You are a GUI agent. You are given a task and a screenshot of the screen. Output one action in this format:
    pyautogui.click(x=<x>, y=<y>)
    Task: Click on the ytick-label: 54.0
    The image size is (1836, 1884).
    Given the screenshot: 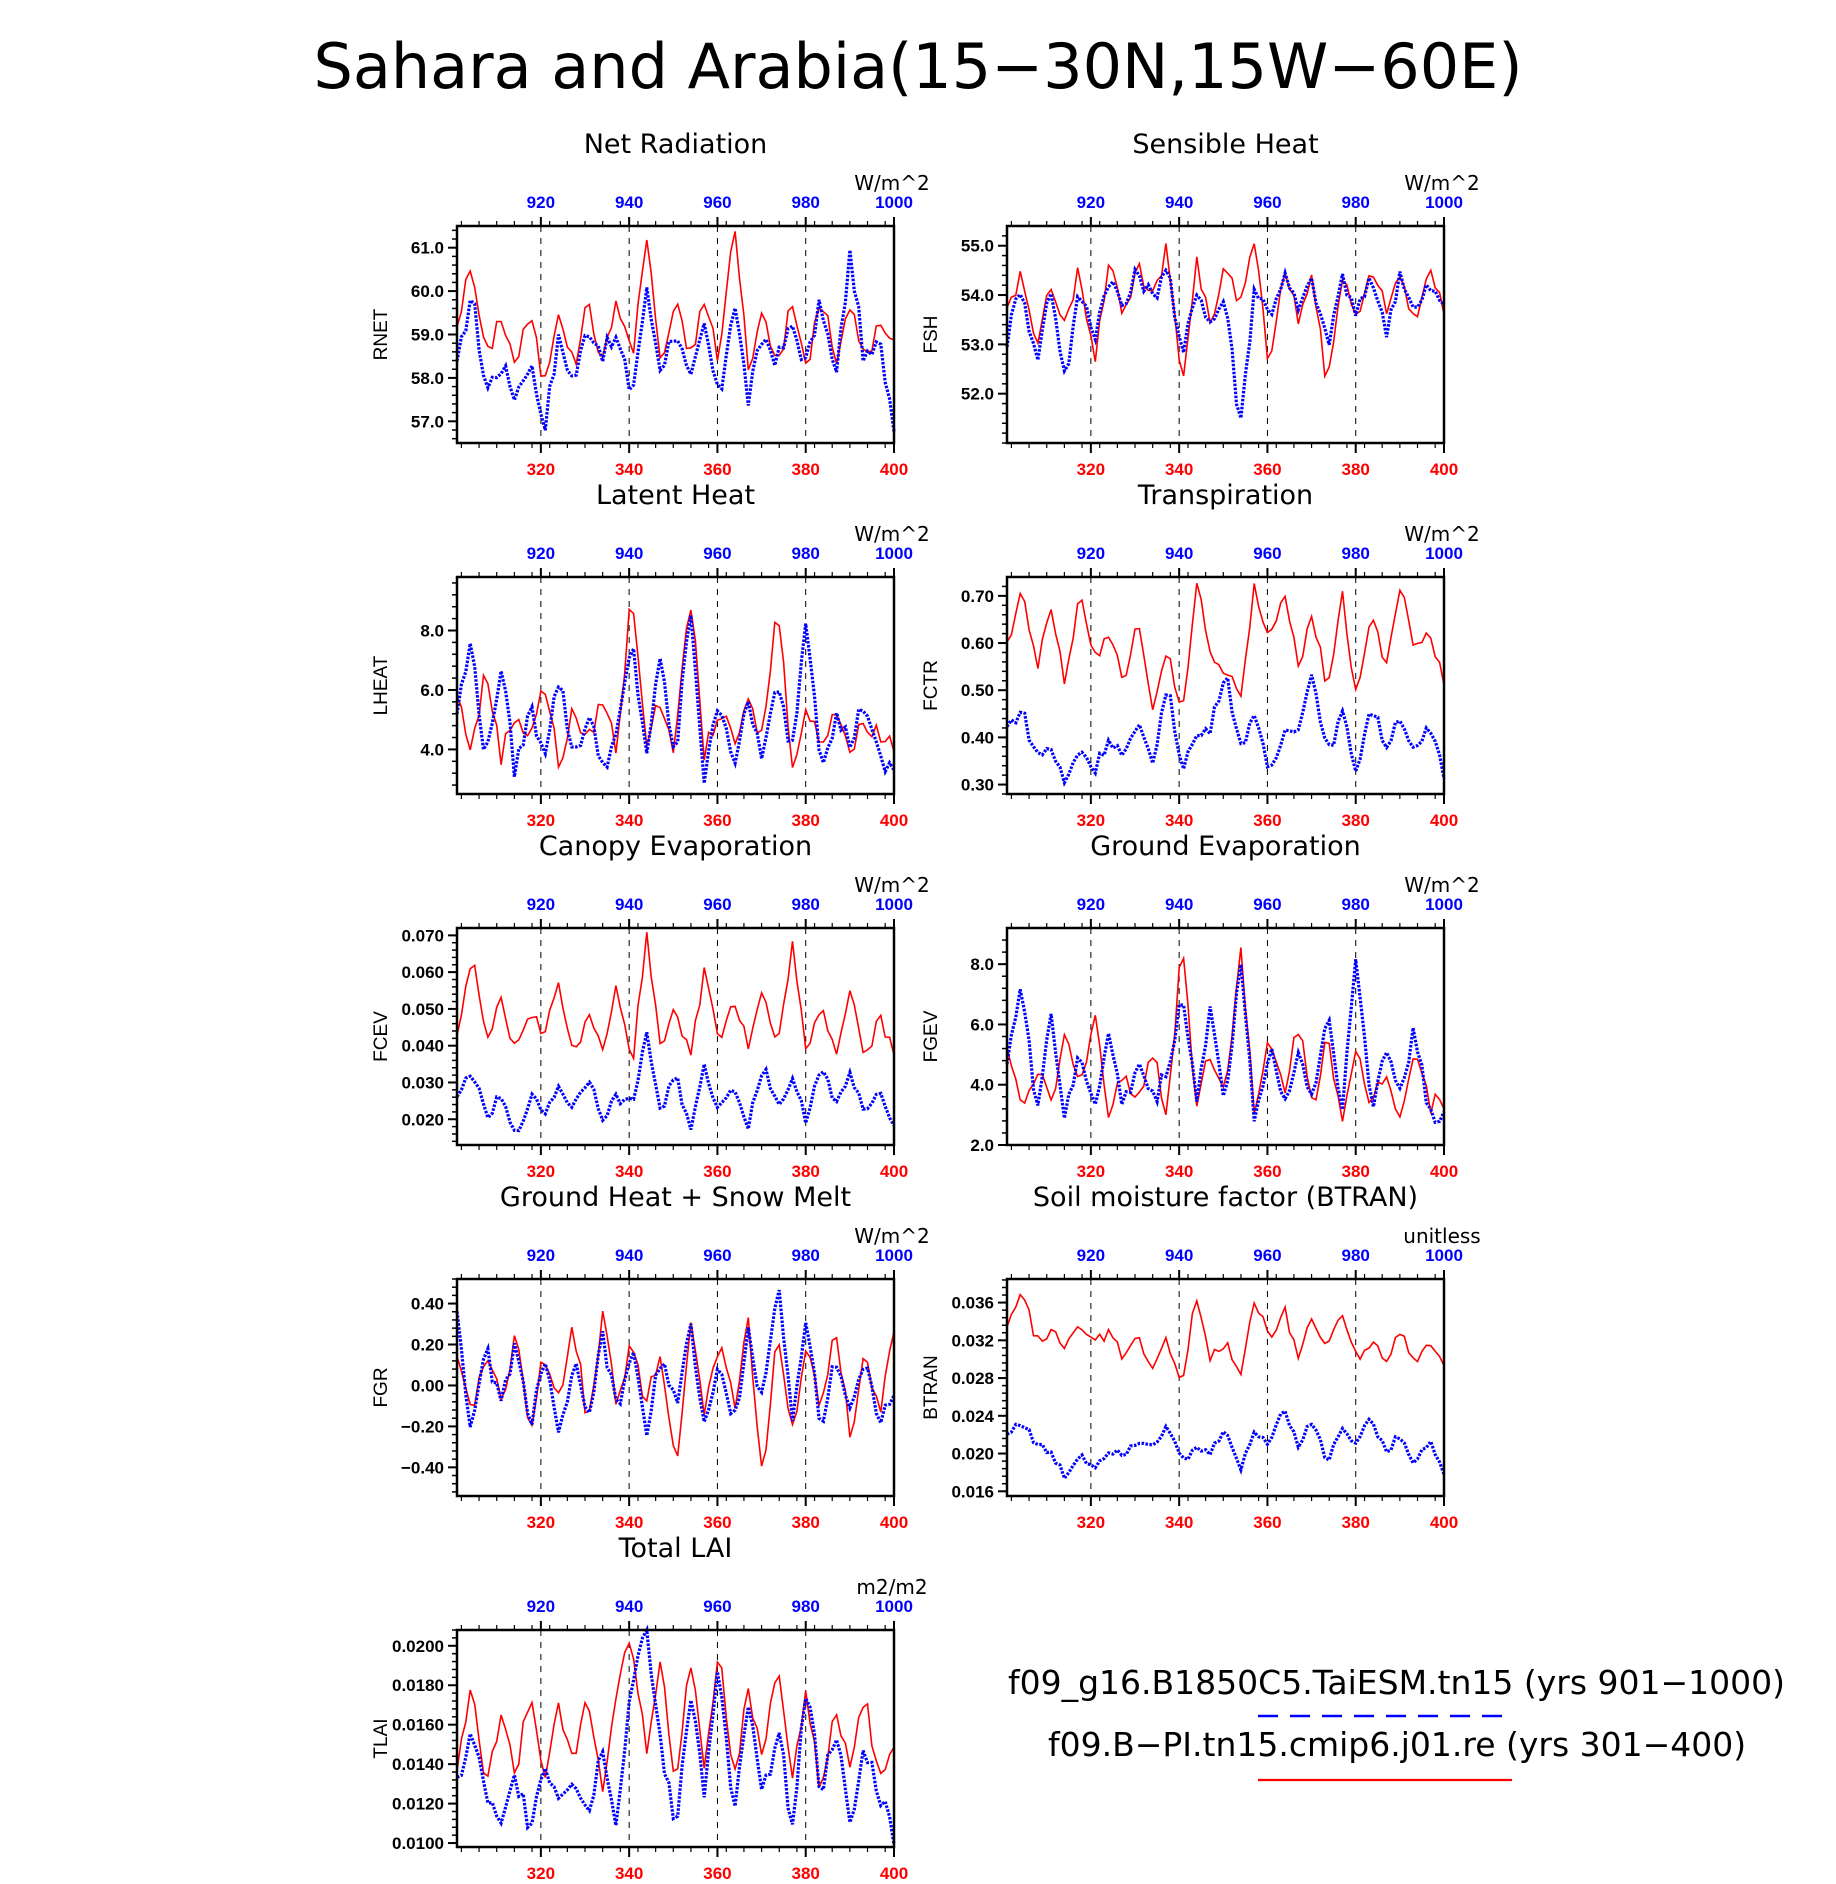 What is the action you would take?
    pyautogui.click(x=977, y=295)
    